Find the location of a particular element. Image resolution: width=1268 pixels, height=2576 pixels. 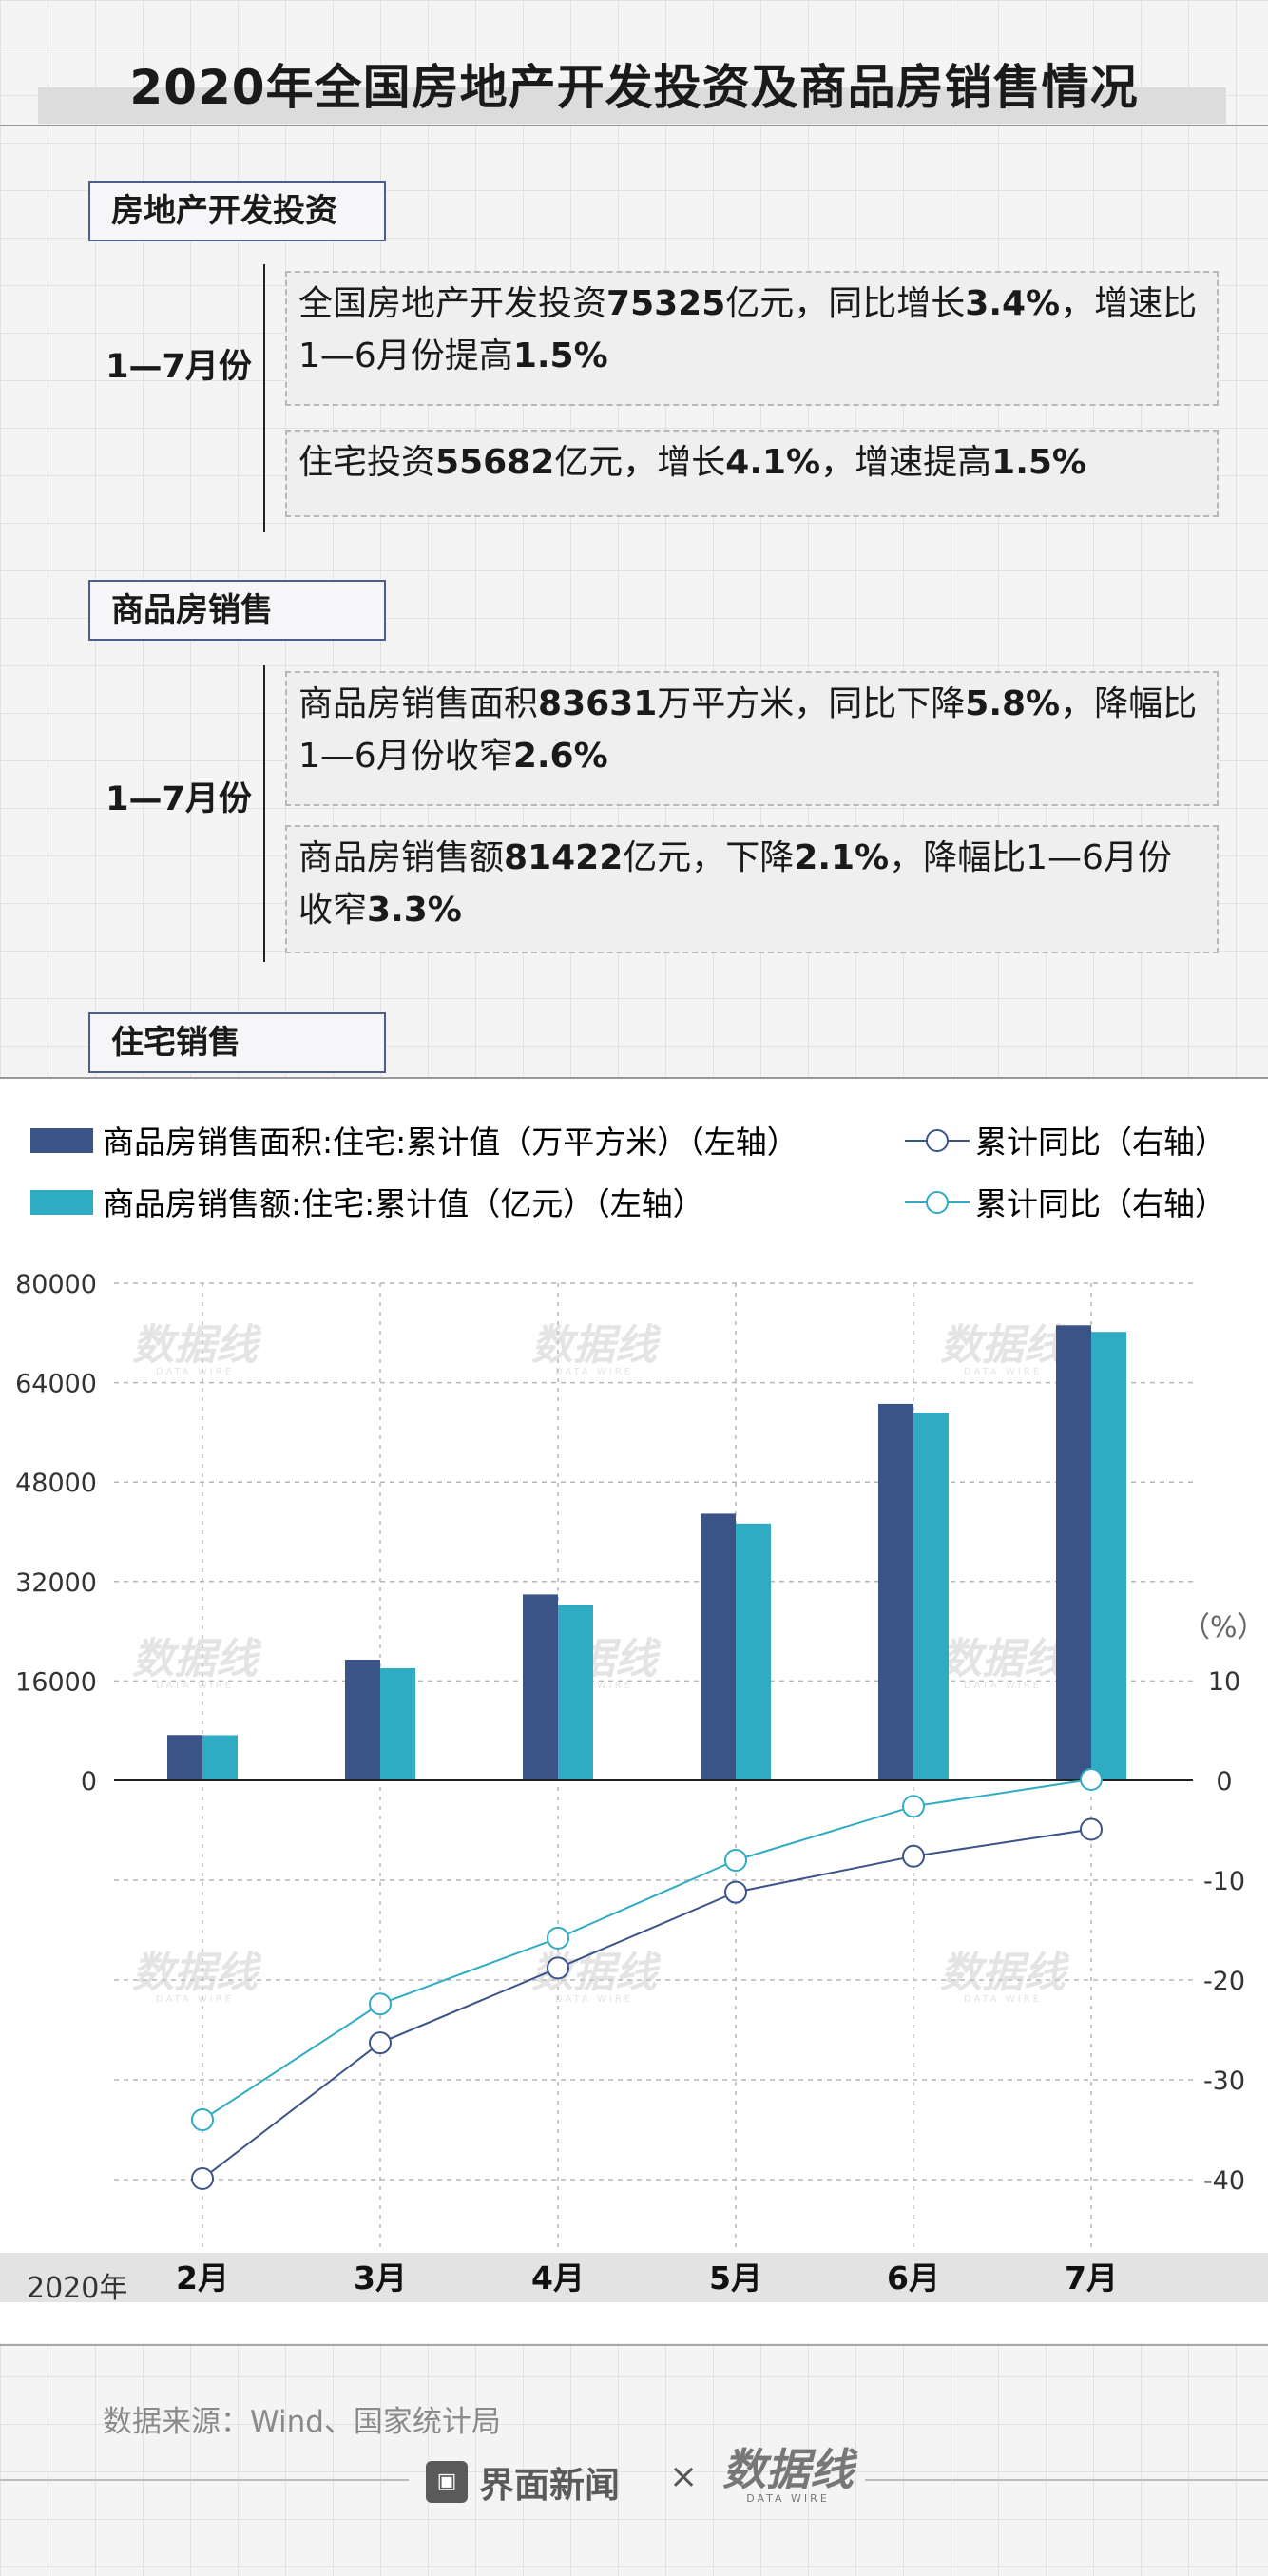

legend-swatch-bar2 is located at coordinates (61, 1202).